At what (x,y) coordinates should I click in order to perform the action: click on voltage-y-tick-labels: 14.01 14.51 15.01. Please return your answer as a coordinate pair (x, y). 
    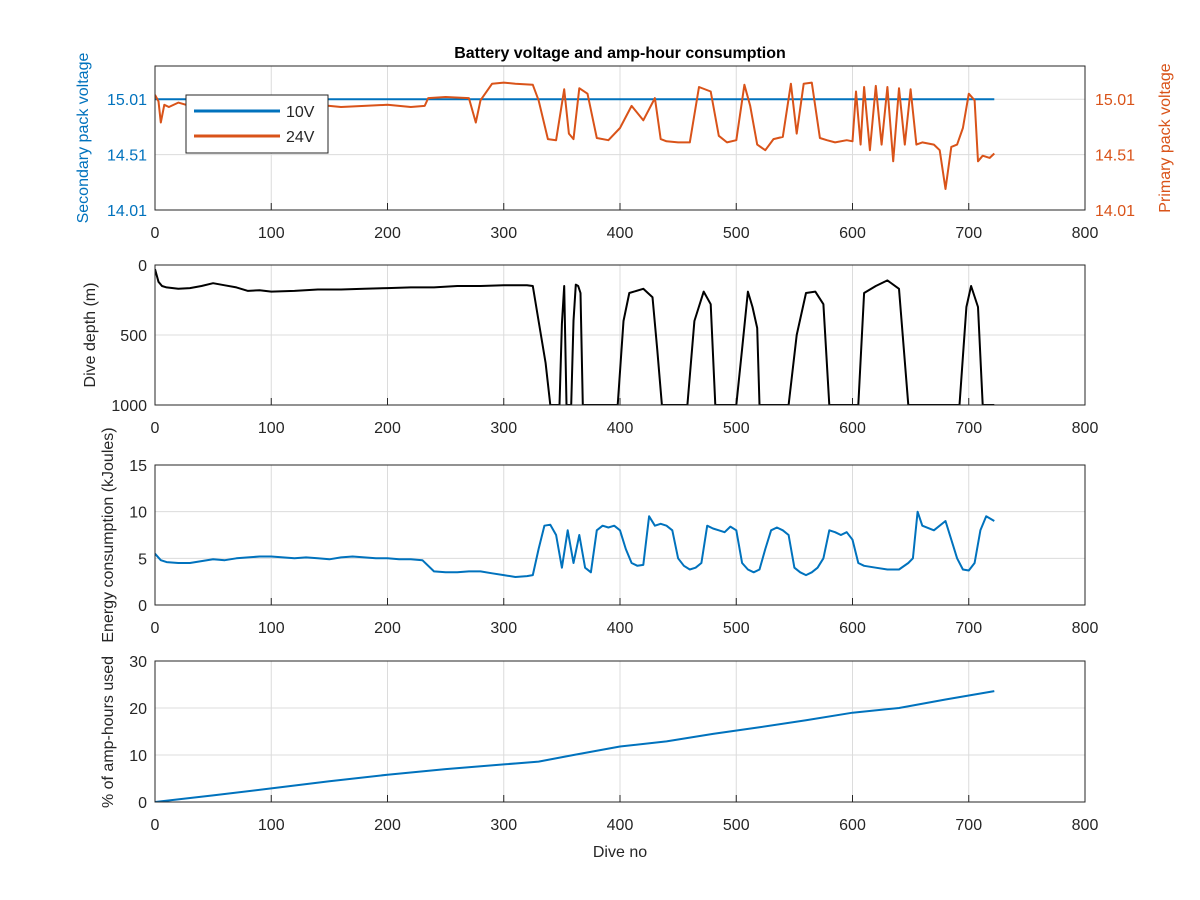
    Looking at the image, I should click on (127, 156).